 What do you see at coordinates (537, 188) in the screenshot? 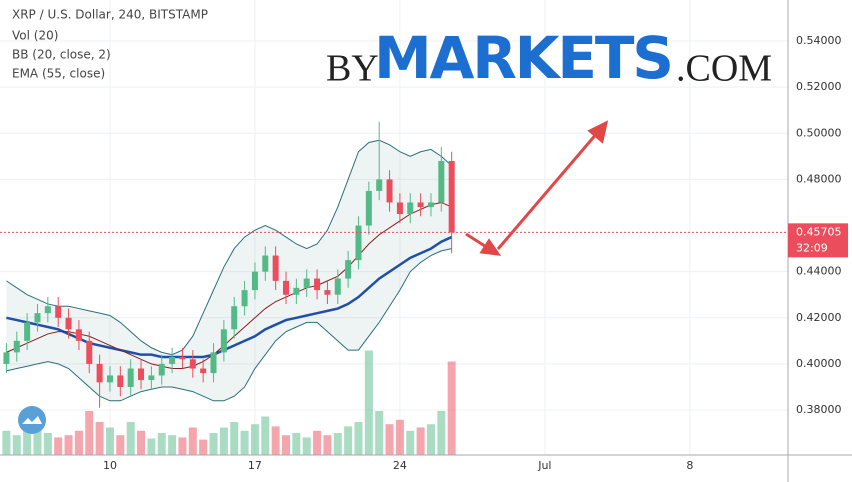
I see `annotation-arrow` at bounding box center [537, 188].